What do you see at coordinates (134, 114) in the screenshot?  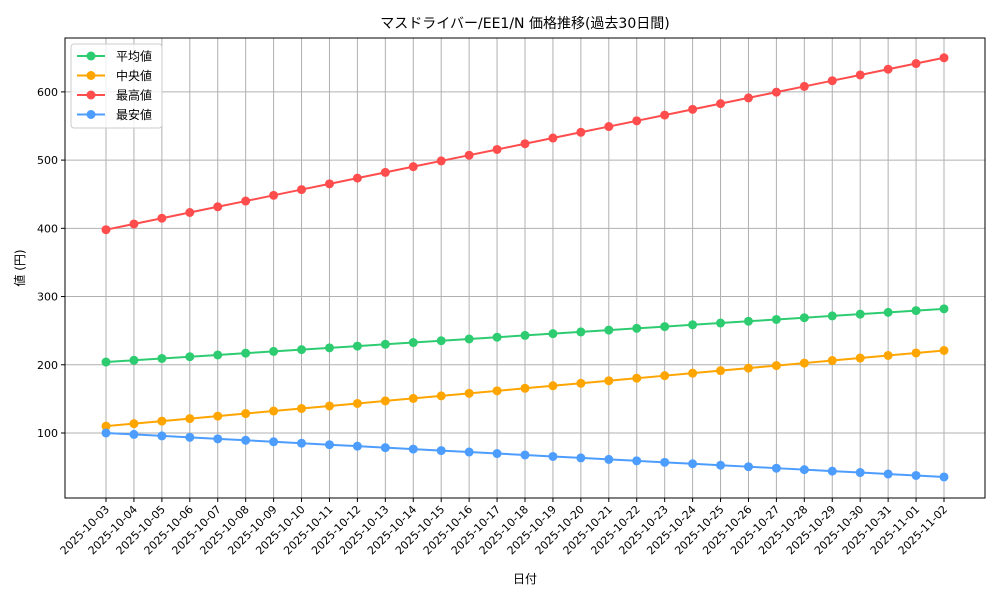 I see `legend-label: 最安値` at bounding box center [134, 114].